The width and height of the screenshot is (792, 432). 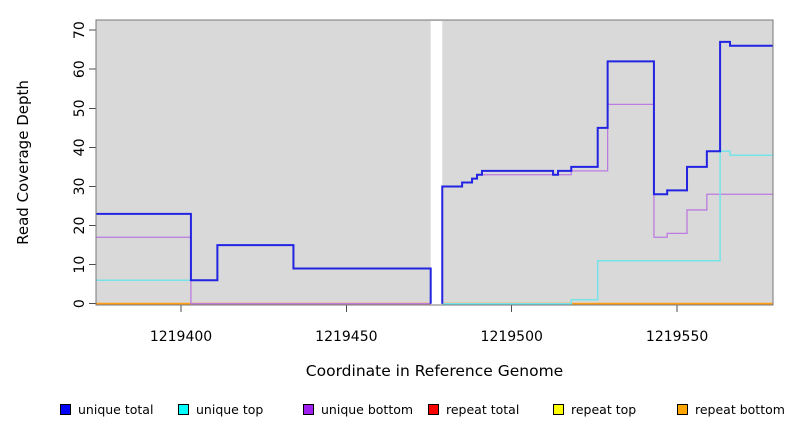 What do you see at coordinates (80, 187) in the screenshot?
I see `y-tick-label: 30` at bounding box center [80, 187].